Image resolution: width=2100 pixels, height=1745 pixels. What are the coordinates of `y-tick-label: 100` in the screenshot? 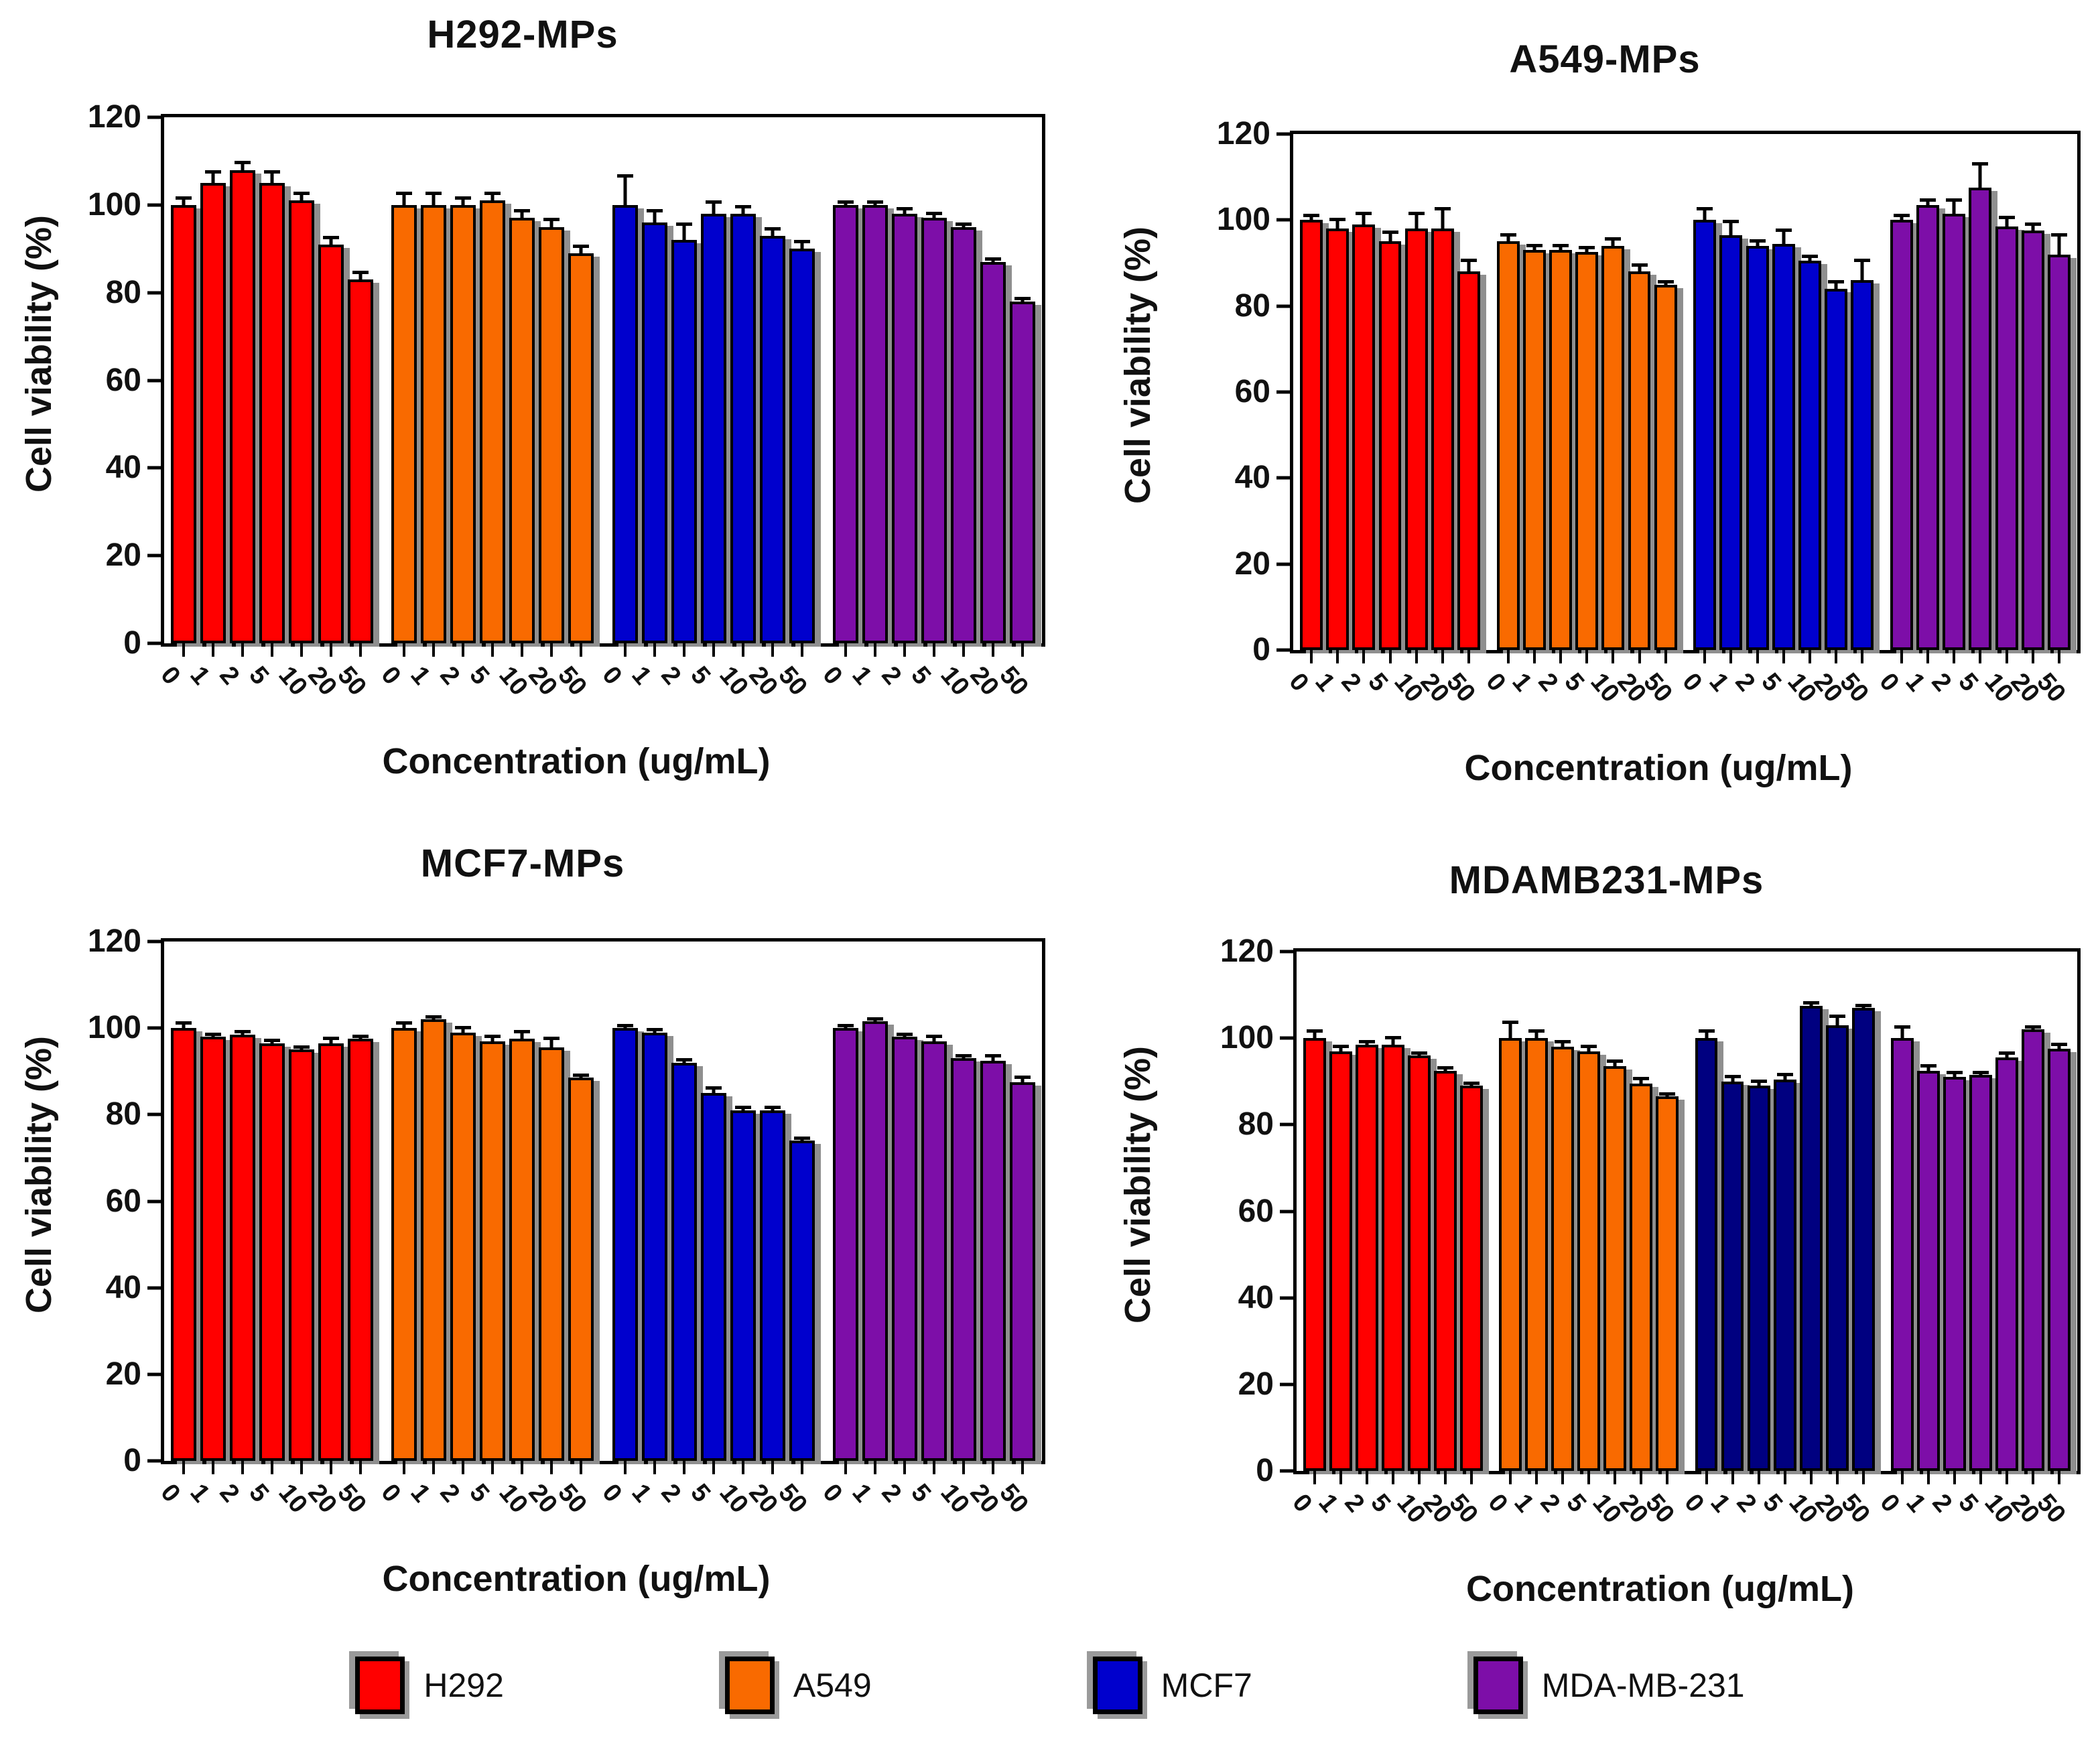 It's located at (114, 1028).